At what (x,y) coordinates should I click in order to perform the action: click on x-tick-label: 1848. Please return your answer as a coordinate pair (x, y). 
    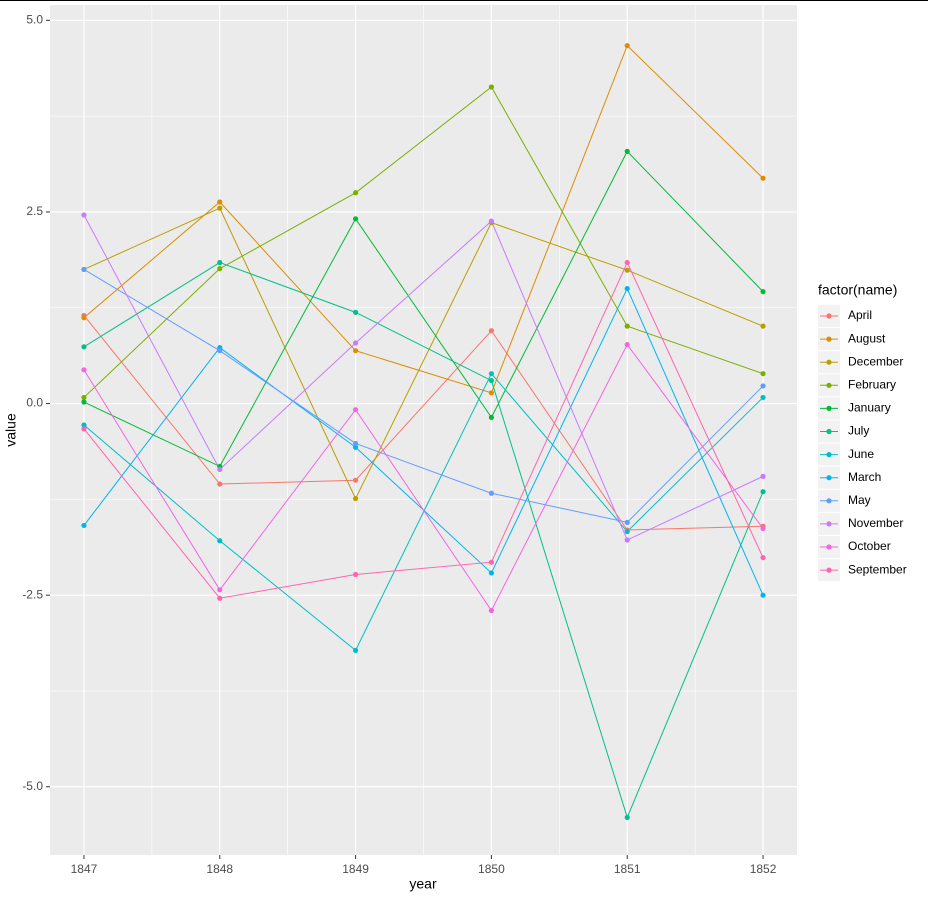
    Looking at the image, I should click on (219, 869).